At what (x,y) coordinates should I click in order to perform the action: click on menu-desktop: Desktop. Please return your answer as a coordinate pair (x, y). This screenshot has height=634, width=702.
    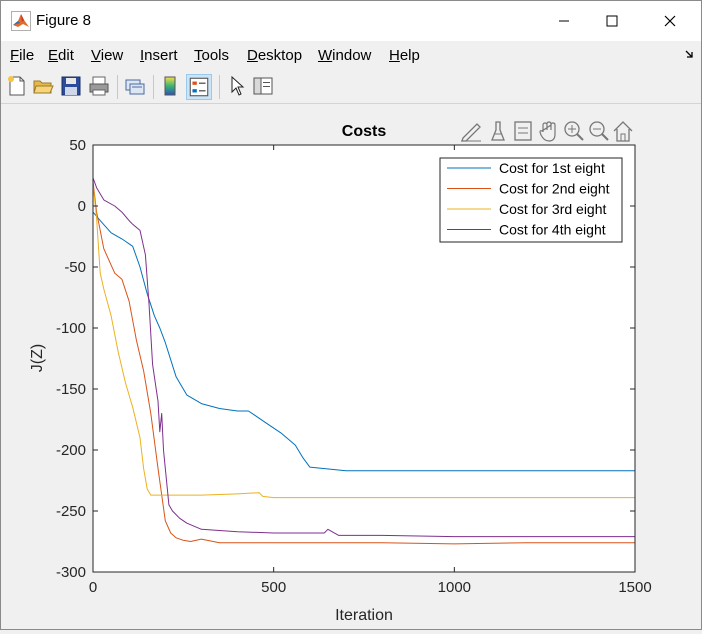
    Looking at the image, I should click on (275, 55).